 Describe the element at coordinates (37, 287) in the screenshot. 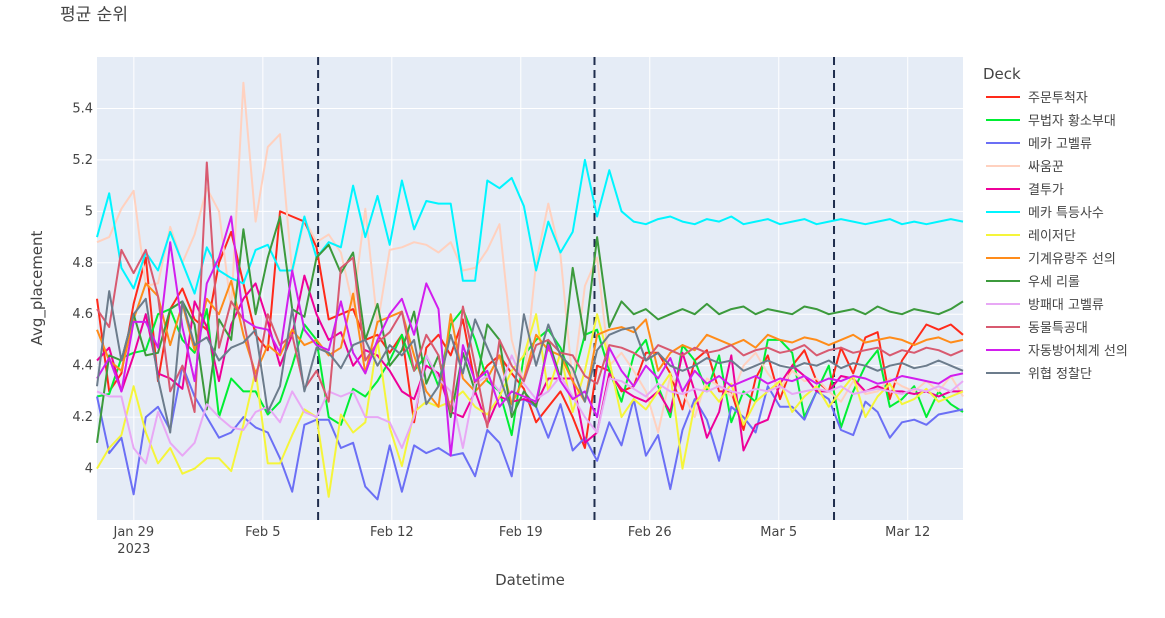

I see `y-axis-title: Avg_placement` at that location.